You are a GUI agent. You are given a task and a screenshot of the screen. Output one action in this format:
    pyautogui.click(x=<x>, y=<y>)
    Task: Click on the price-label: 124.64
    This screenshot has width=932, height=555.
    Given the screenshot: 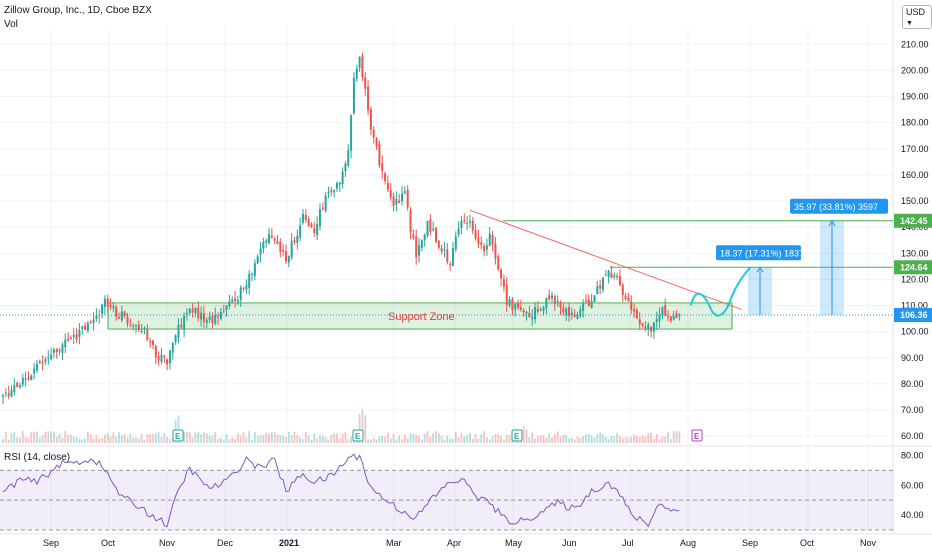 What is the action you would take?
    pyautogui.click(x=914, y=267)
    